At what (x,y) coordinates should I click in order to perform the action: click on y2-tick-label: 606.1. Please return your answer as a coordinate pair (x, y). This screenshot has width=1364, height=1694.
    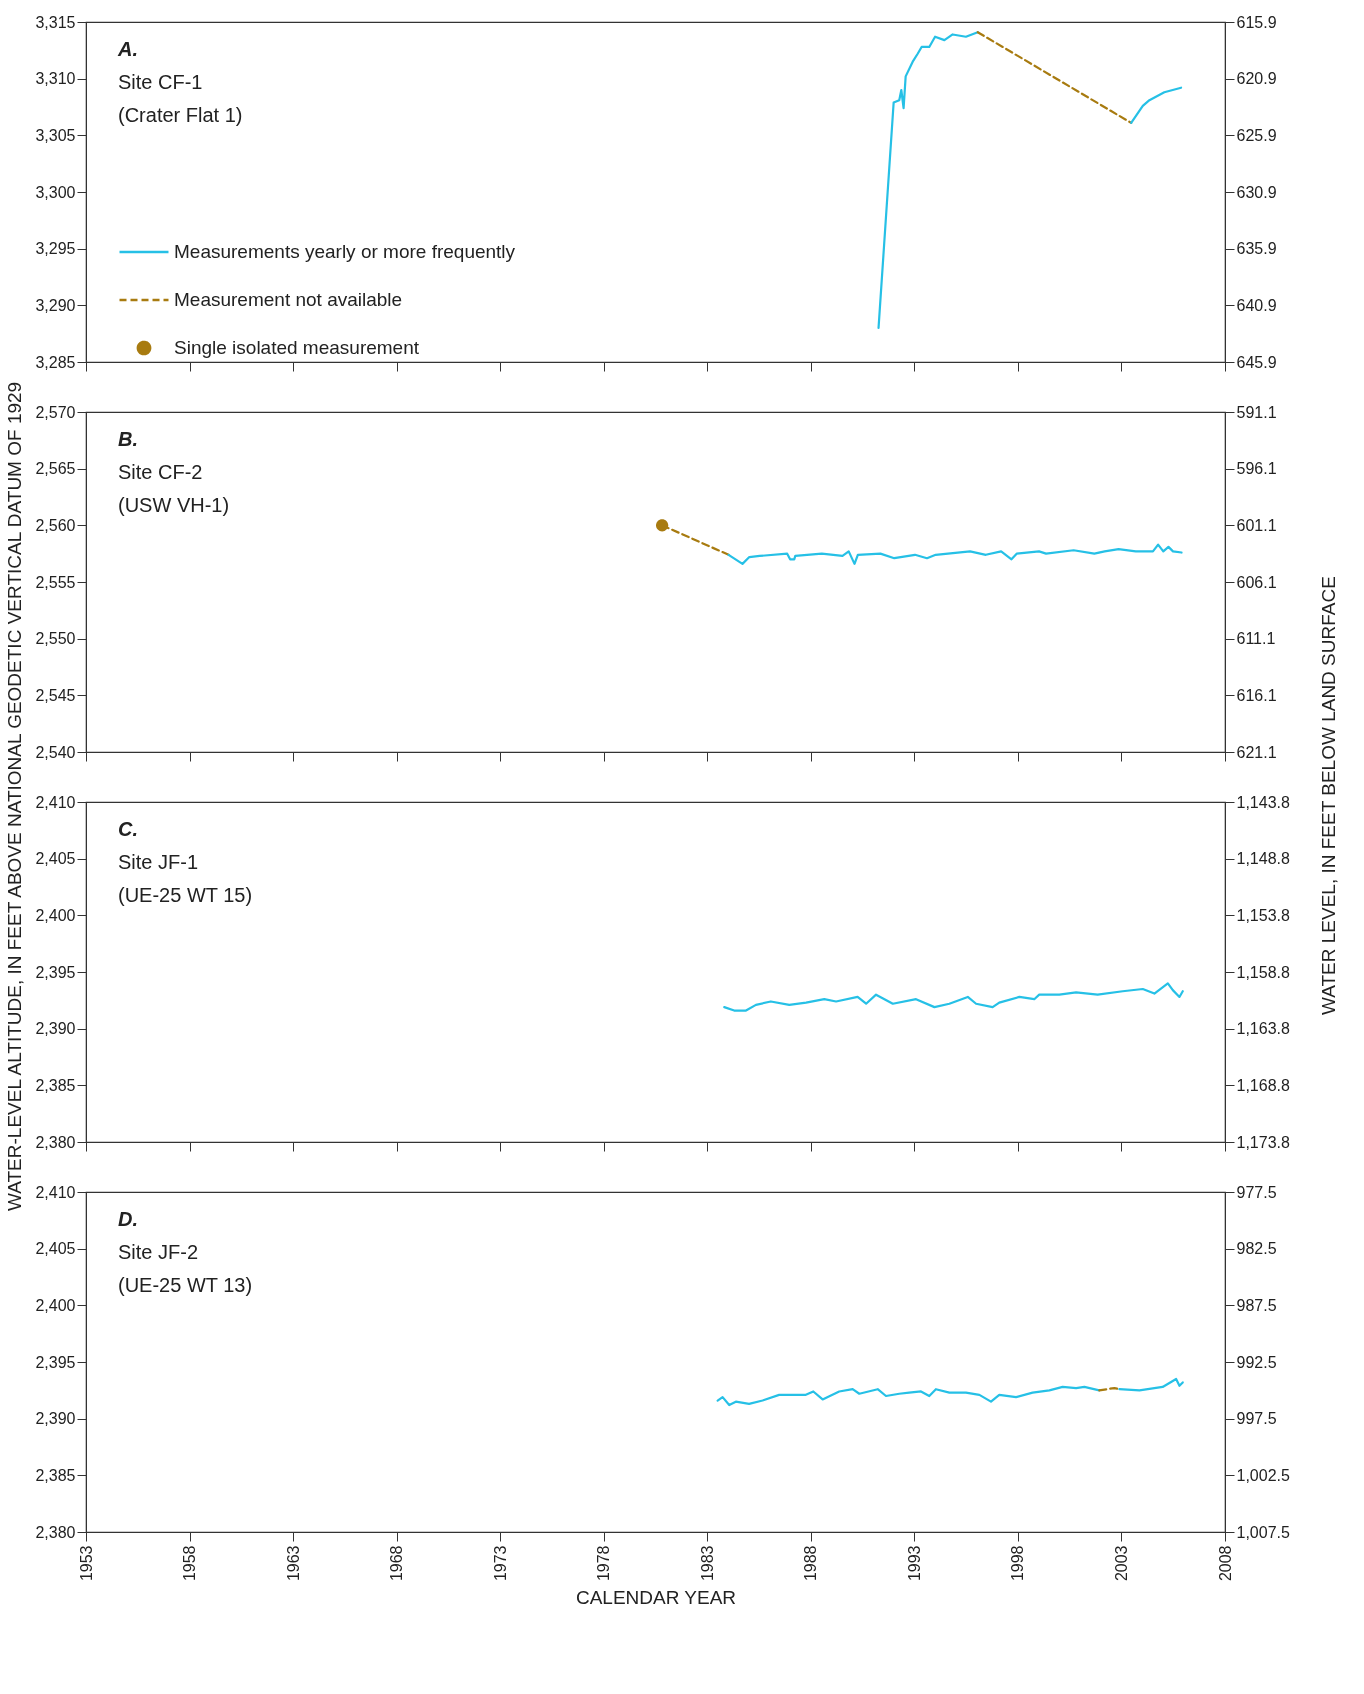
    Looking at the image, I should click on (1256, 582).